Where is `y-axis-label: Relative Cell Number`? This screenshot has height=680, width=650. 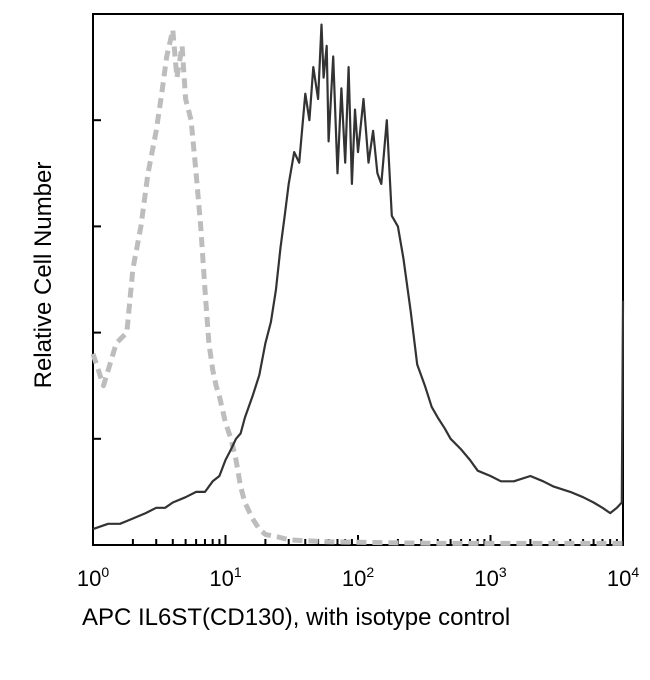 y-axis-label: Relative Cell Number is located at coordinates (43, 275).